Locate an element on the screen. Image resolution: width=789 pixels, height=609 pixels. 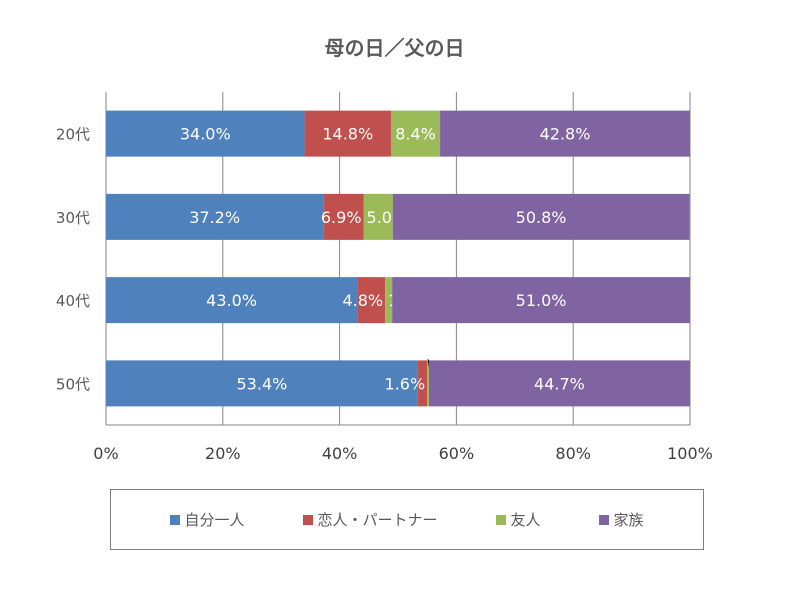
legend-item: 家族 is located at coordinates (621, 519).